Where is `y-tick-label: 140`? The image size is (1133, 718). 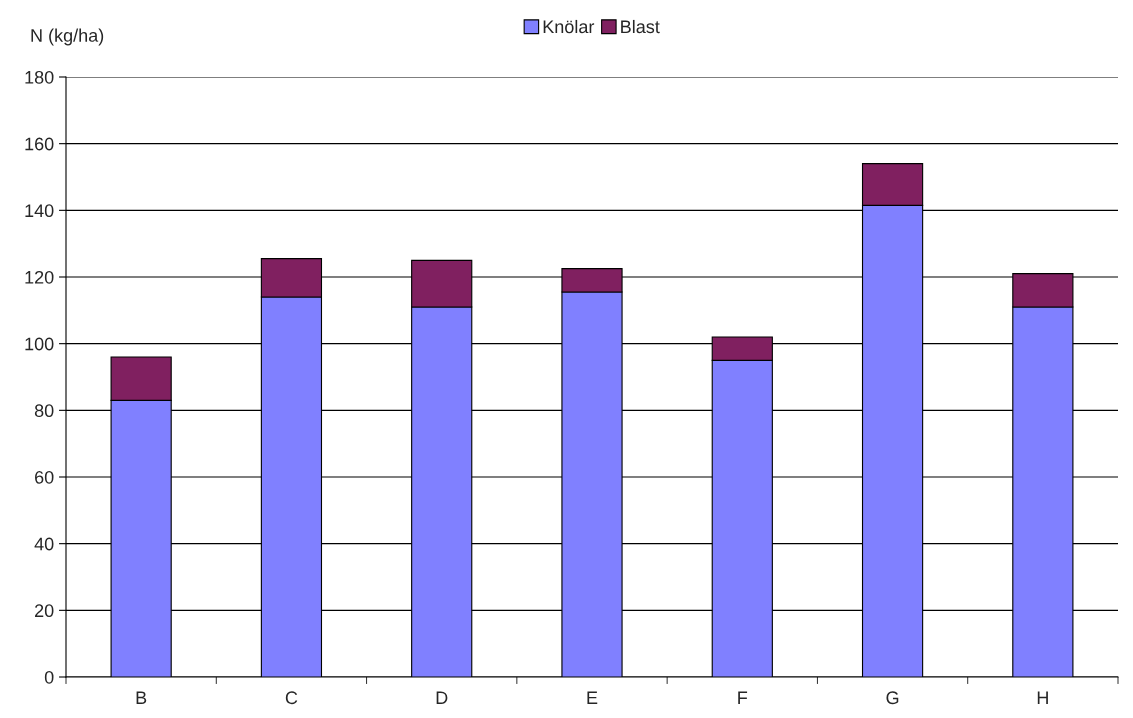 y-tick-label: 140 is located at coordinates (39, 211).